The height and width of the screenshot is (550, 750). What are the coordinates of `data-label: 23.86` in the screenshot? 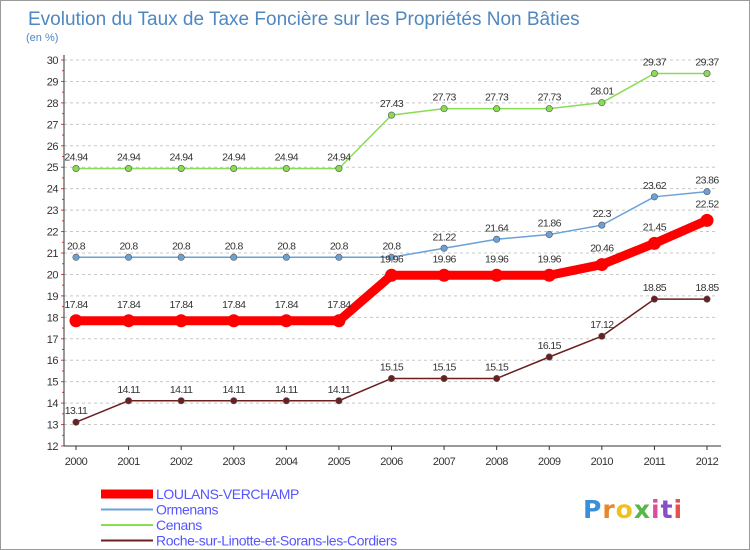 It's located at (707, 181).